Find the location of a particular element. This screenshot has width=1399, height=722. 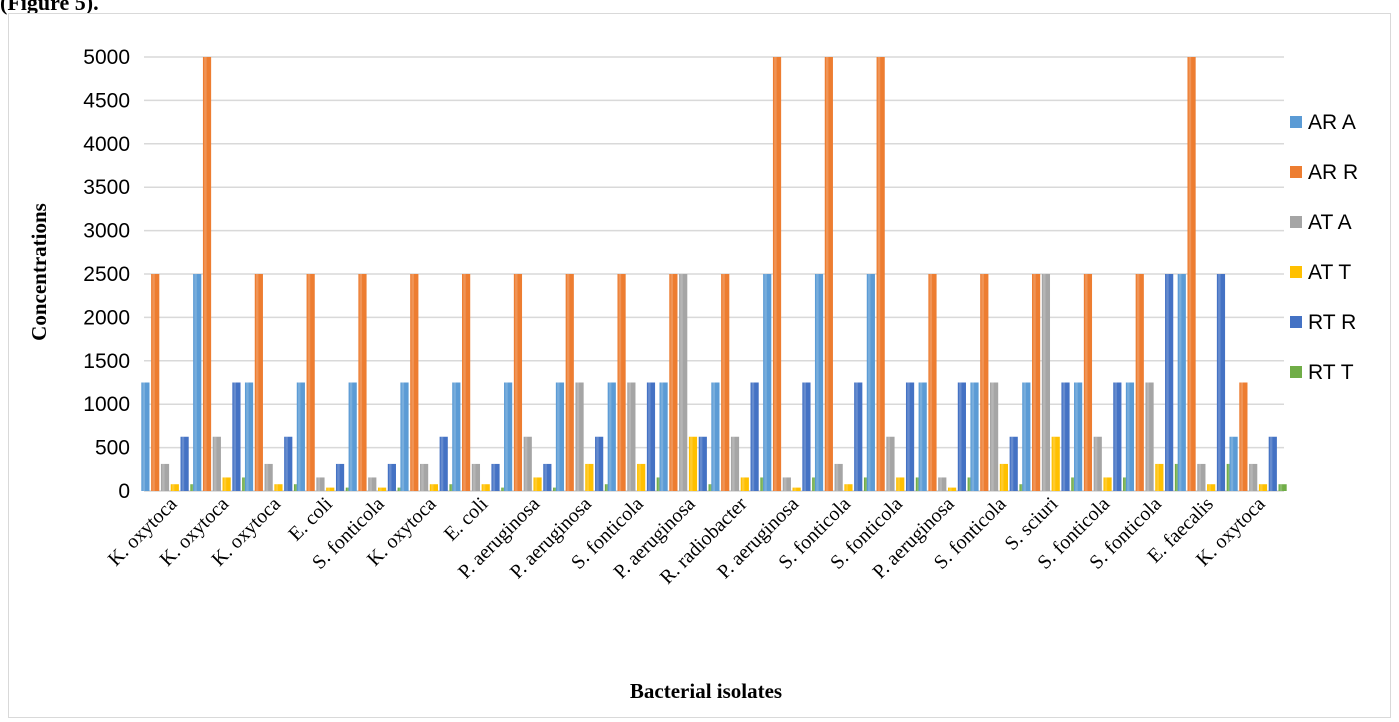

y-tick-label: 4500 is located at coordinates (106, 100).